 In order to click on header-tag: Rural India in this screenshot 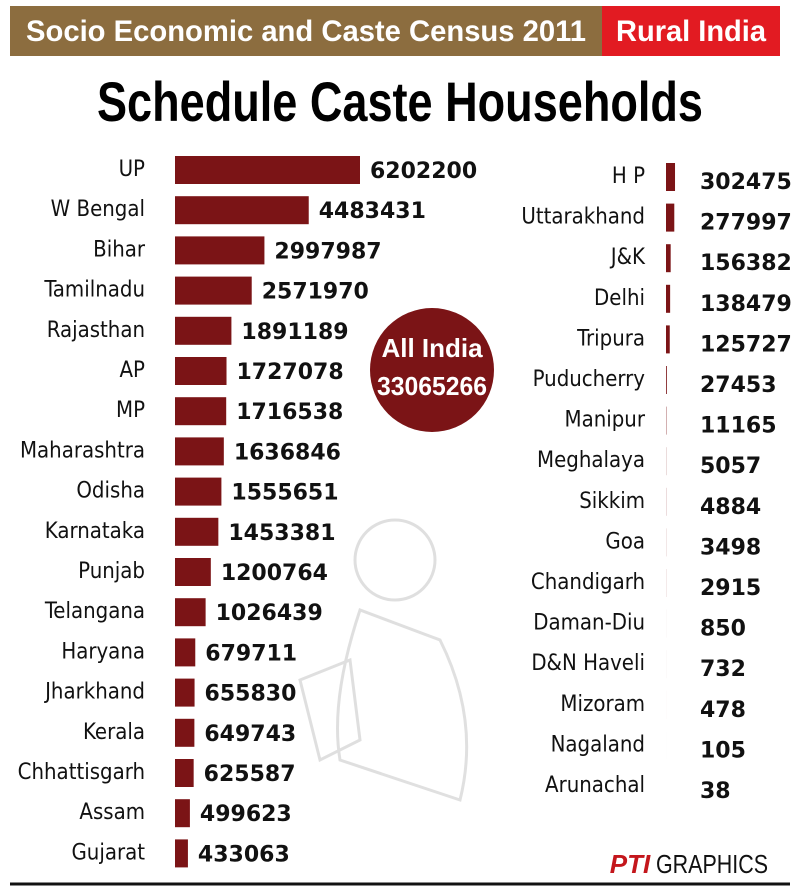, I will do `click(691, 31)`.